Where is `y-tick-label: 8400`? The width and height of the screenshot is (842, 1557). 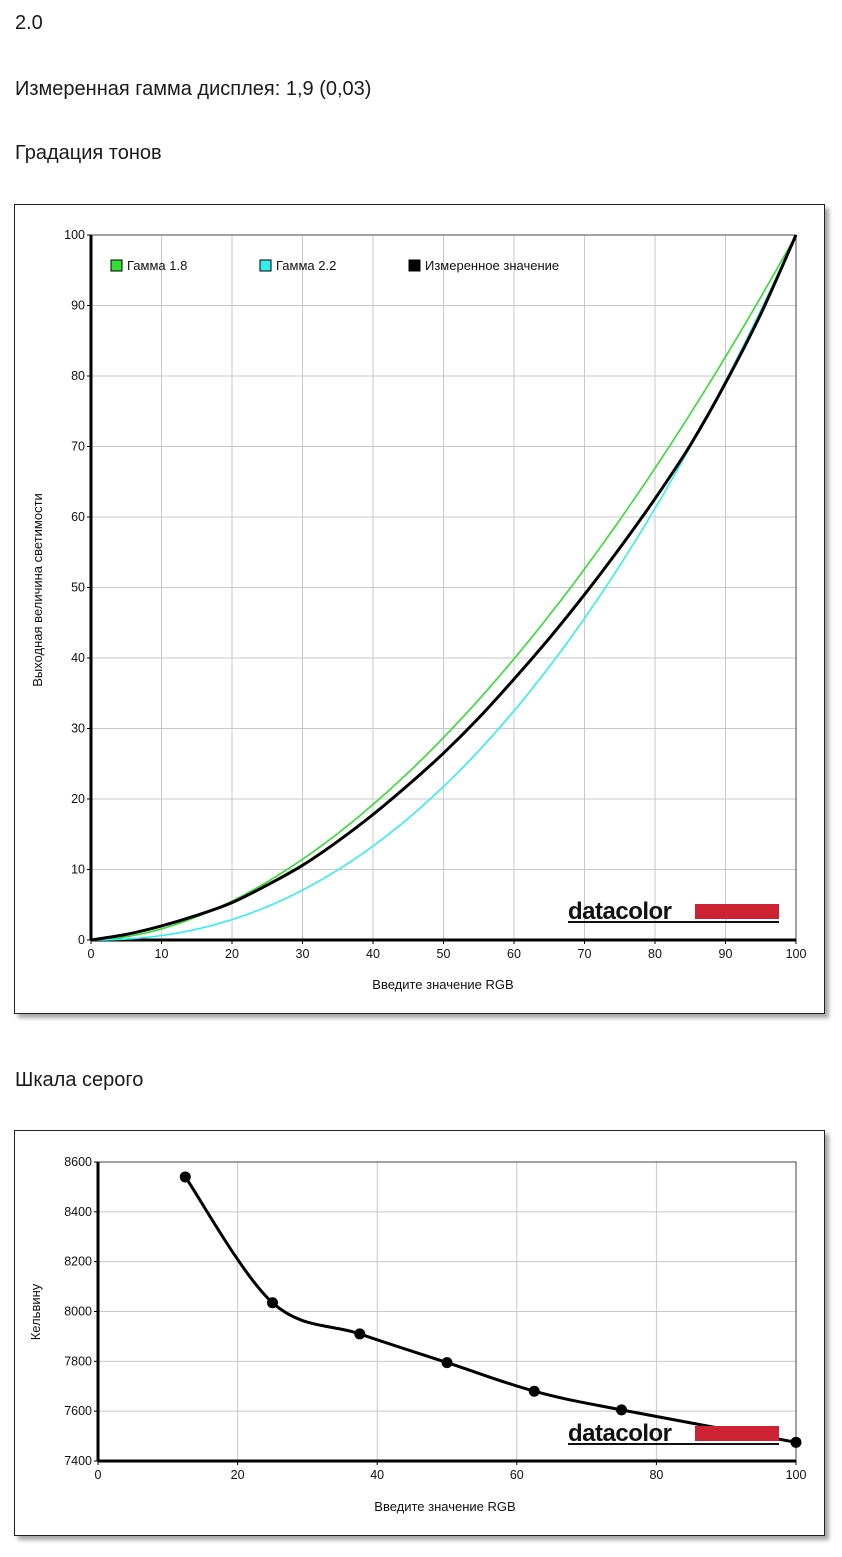 y-tick-label: 8400 is located at coordinates (78, 1212).